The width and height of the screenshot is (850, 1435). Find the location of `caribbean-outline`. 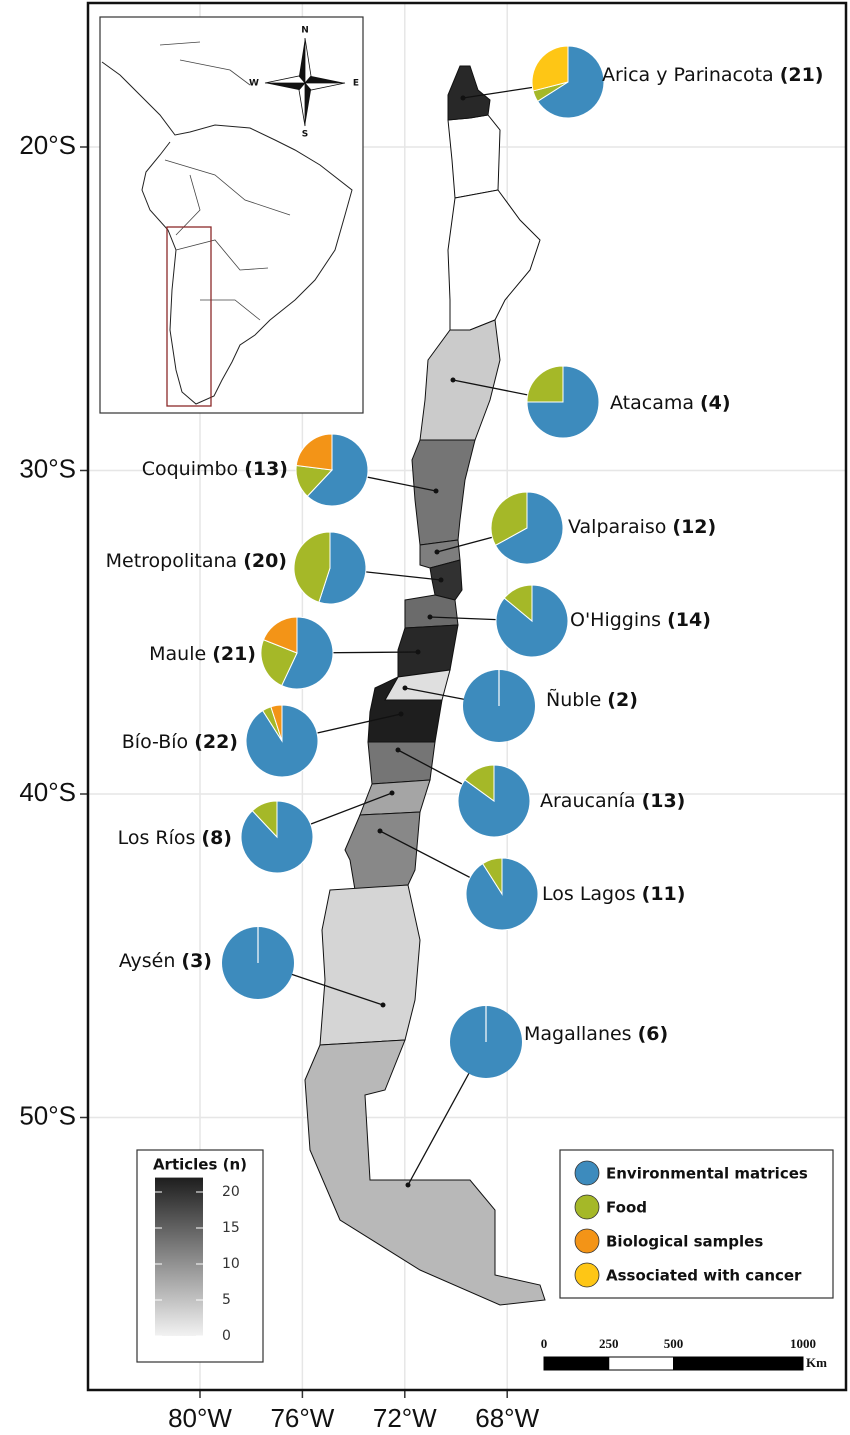

caribbean-outline is located at coordinates (205, 63).